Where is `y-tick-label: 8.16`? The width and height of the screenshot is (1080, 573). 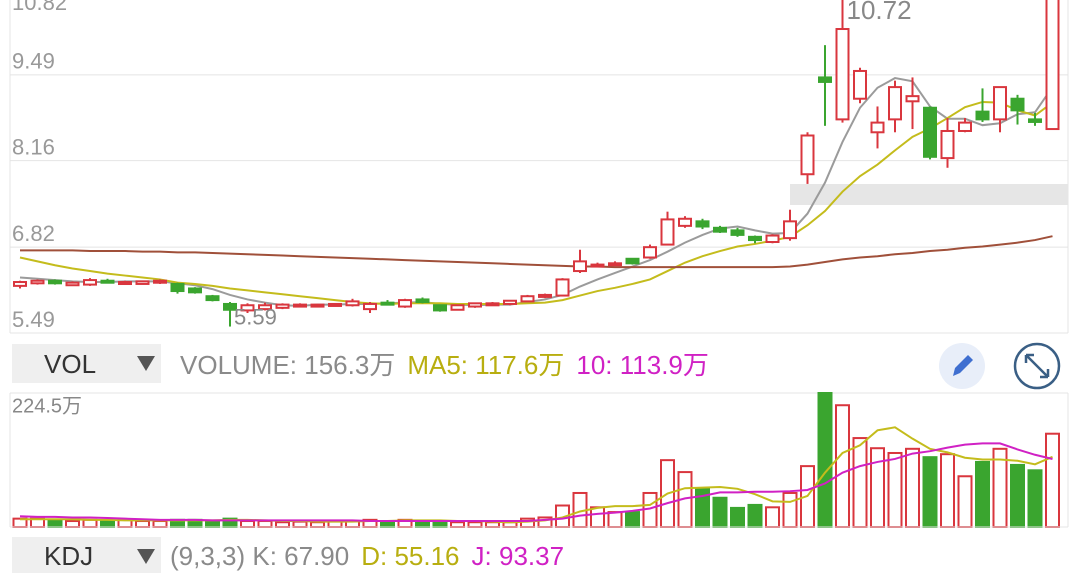 y-tick-label: 8.16 is located at coordinates (33, 146).